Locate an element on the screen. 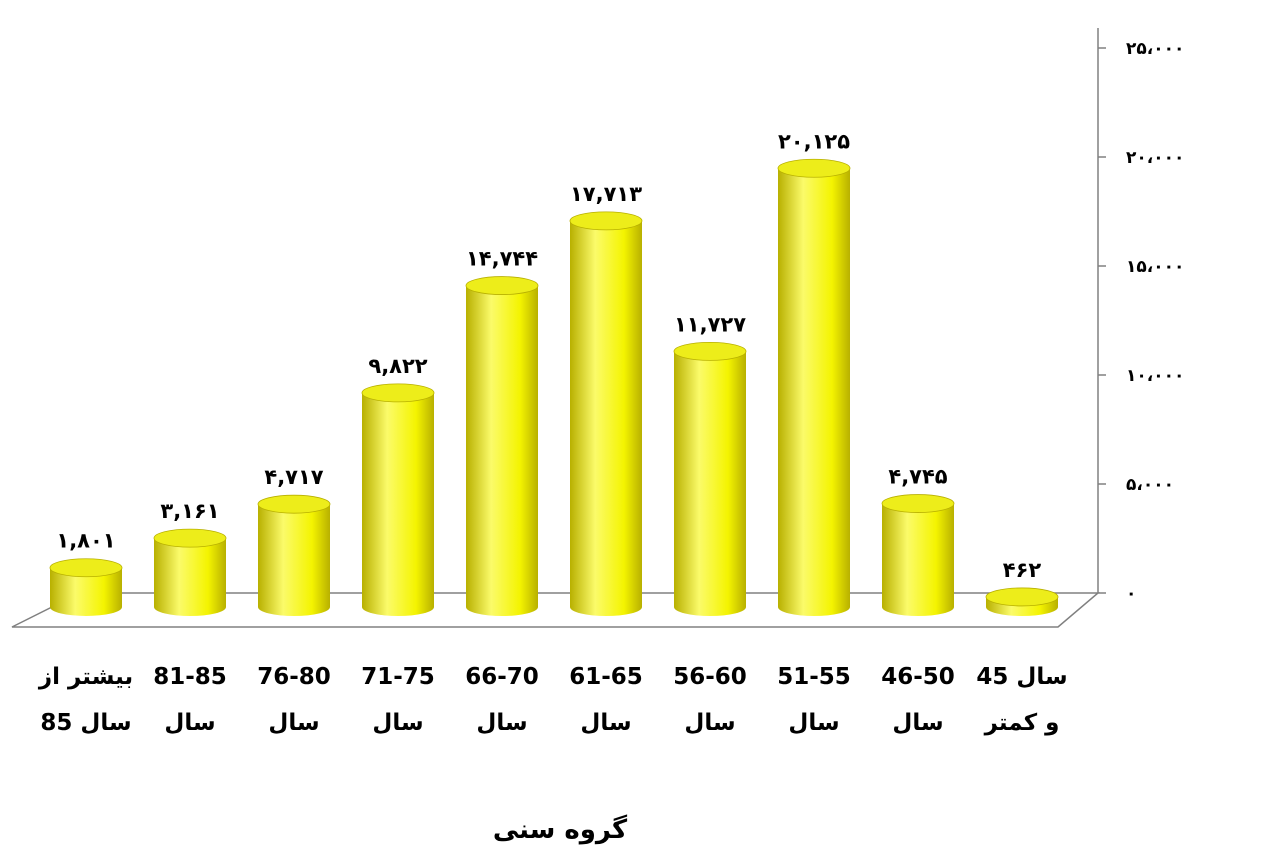  y-axis: ۰ ۵،۰۰۰ ۱۰،۰۰۰ ۱۵،۰۰۰ ۲۰،۰۰۰ ۲۵،۰۰۰ is located at coordinates (1140, 316).